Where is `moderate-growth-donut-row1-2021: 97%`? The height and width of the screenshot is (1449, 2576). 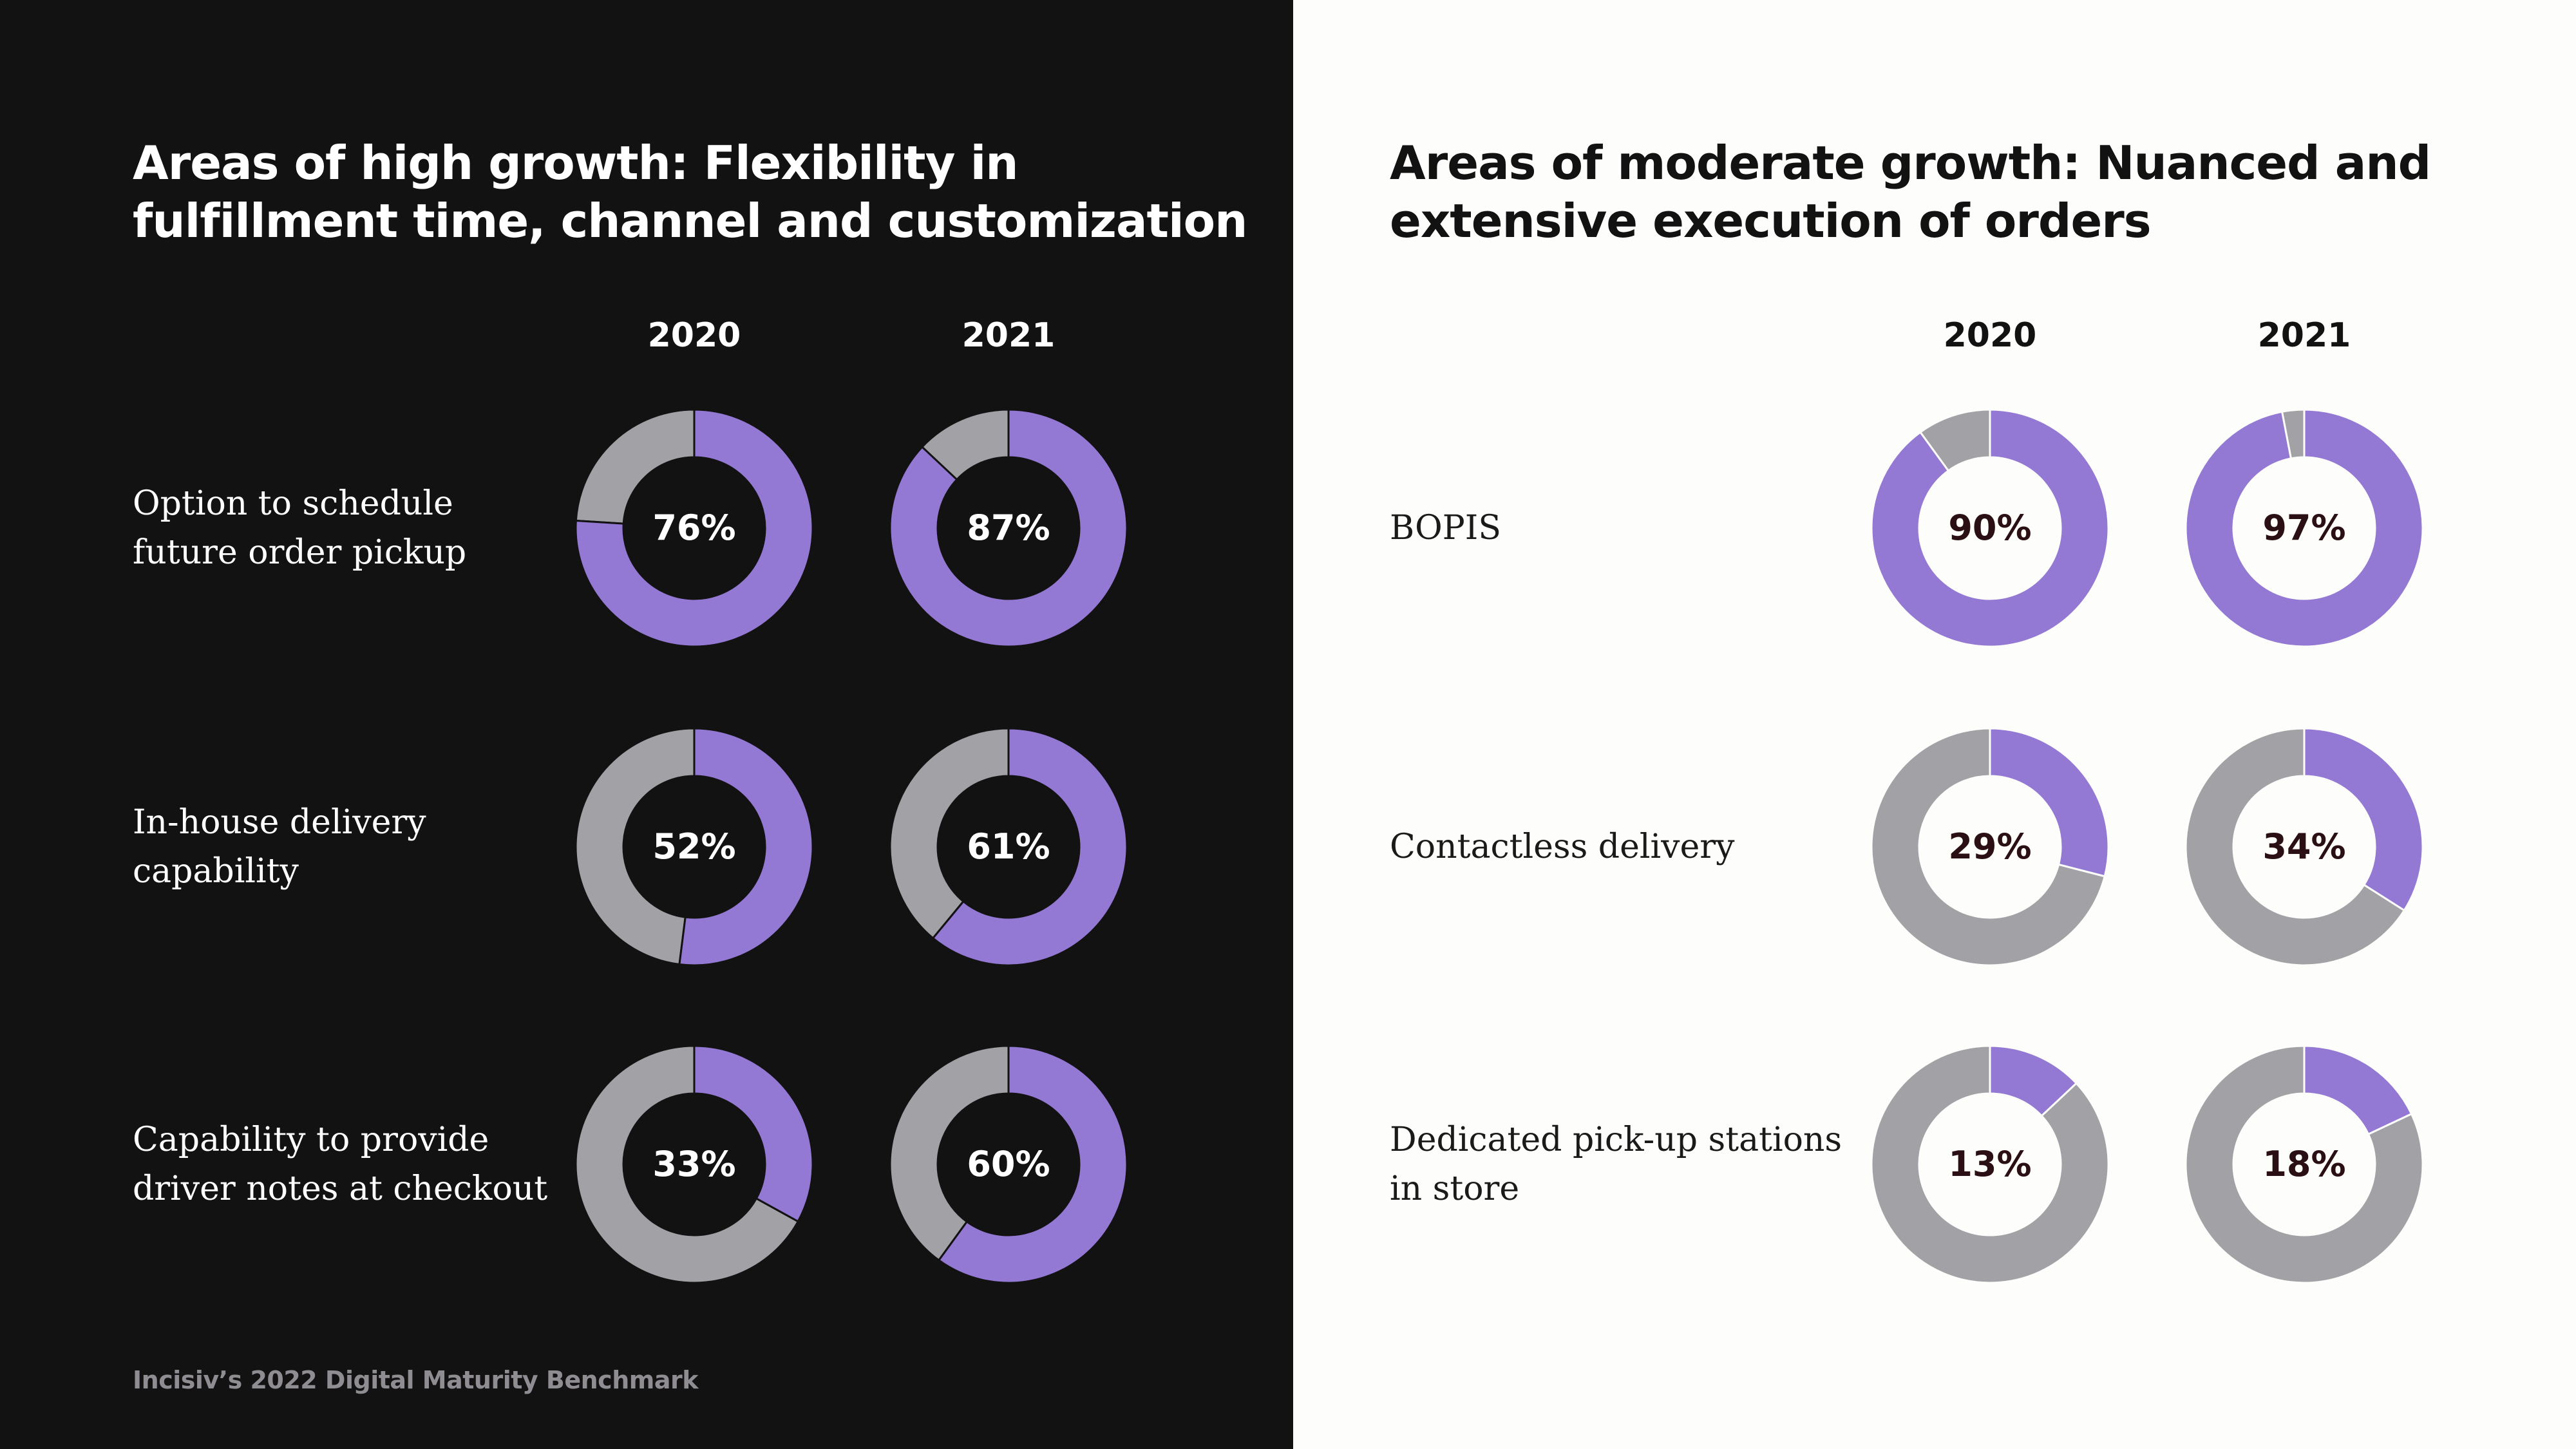 moderate-growth-donut-row1-2021: 97% is located at coordinates (2304, 528).